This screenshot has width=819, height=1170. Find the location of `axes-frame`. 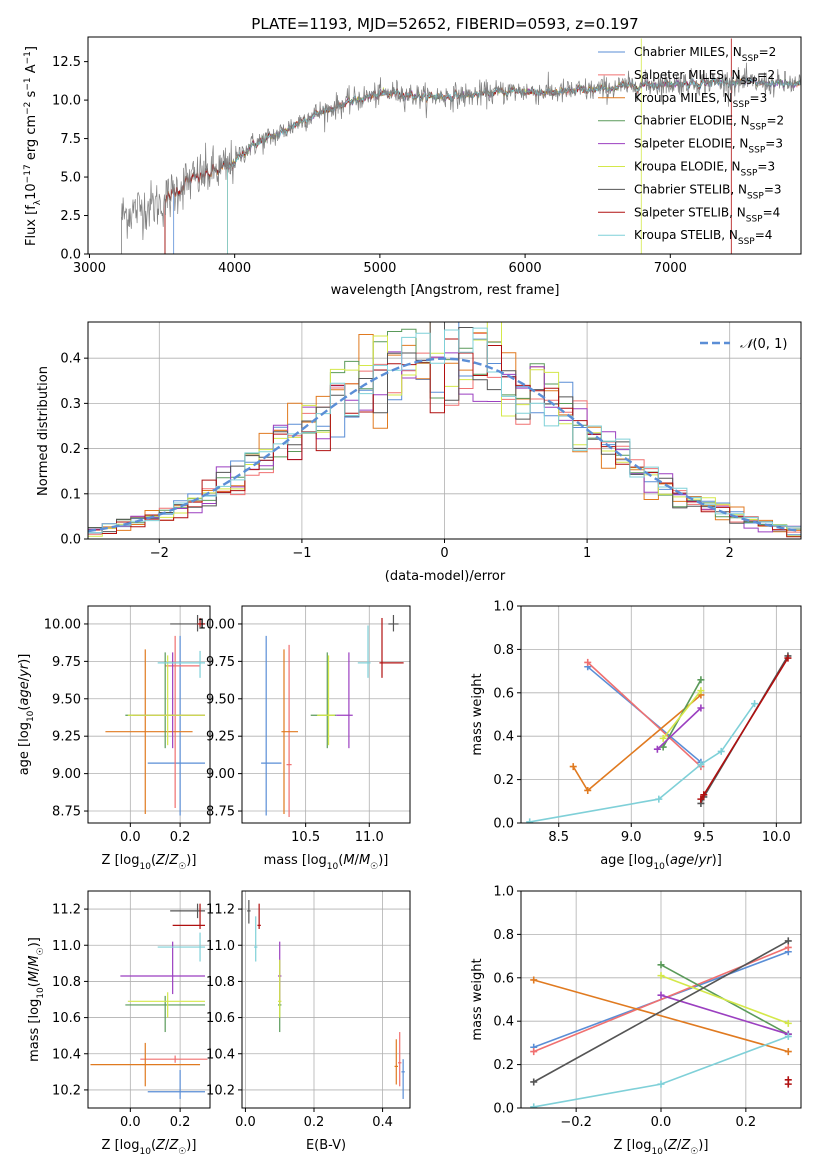

axes-frame is located at coordinates (149, 999).